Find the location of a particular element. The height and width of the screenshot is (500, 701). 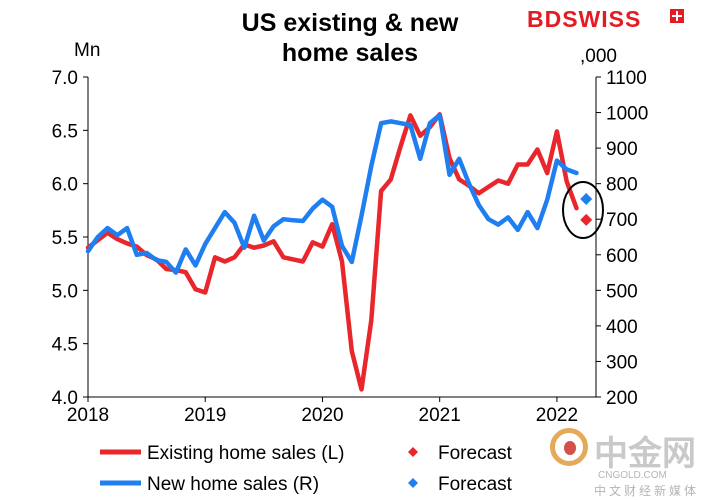

chart-forecast-marks is located at coordinates (586, 209).